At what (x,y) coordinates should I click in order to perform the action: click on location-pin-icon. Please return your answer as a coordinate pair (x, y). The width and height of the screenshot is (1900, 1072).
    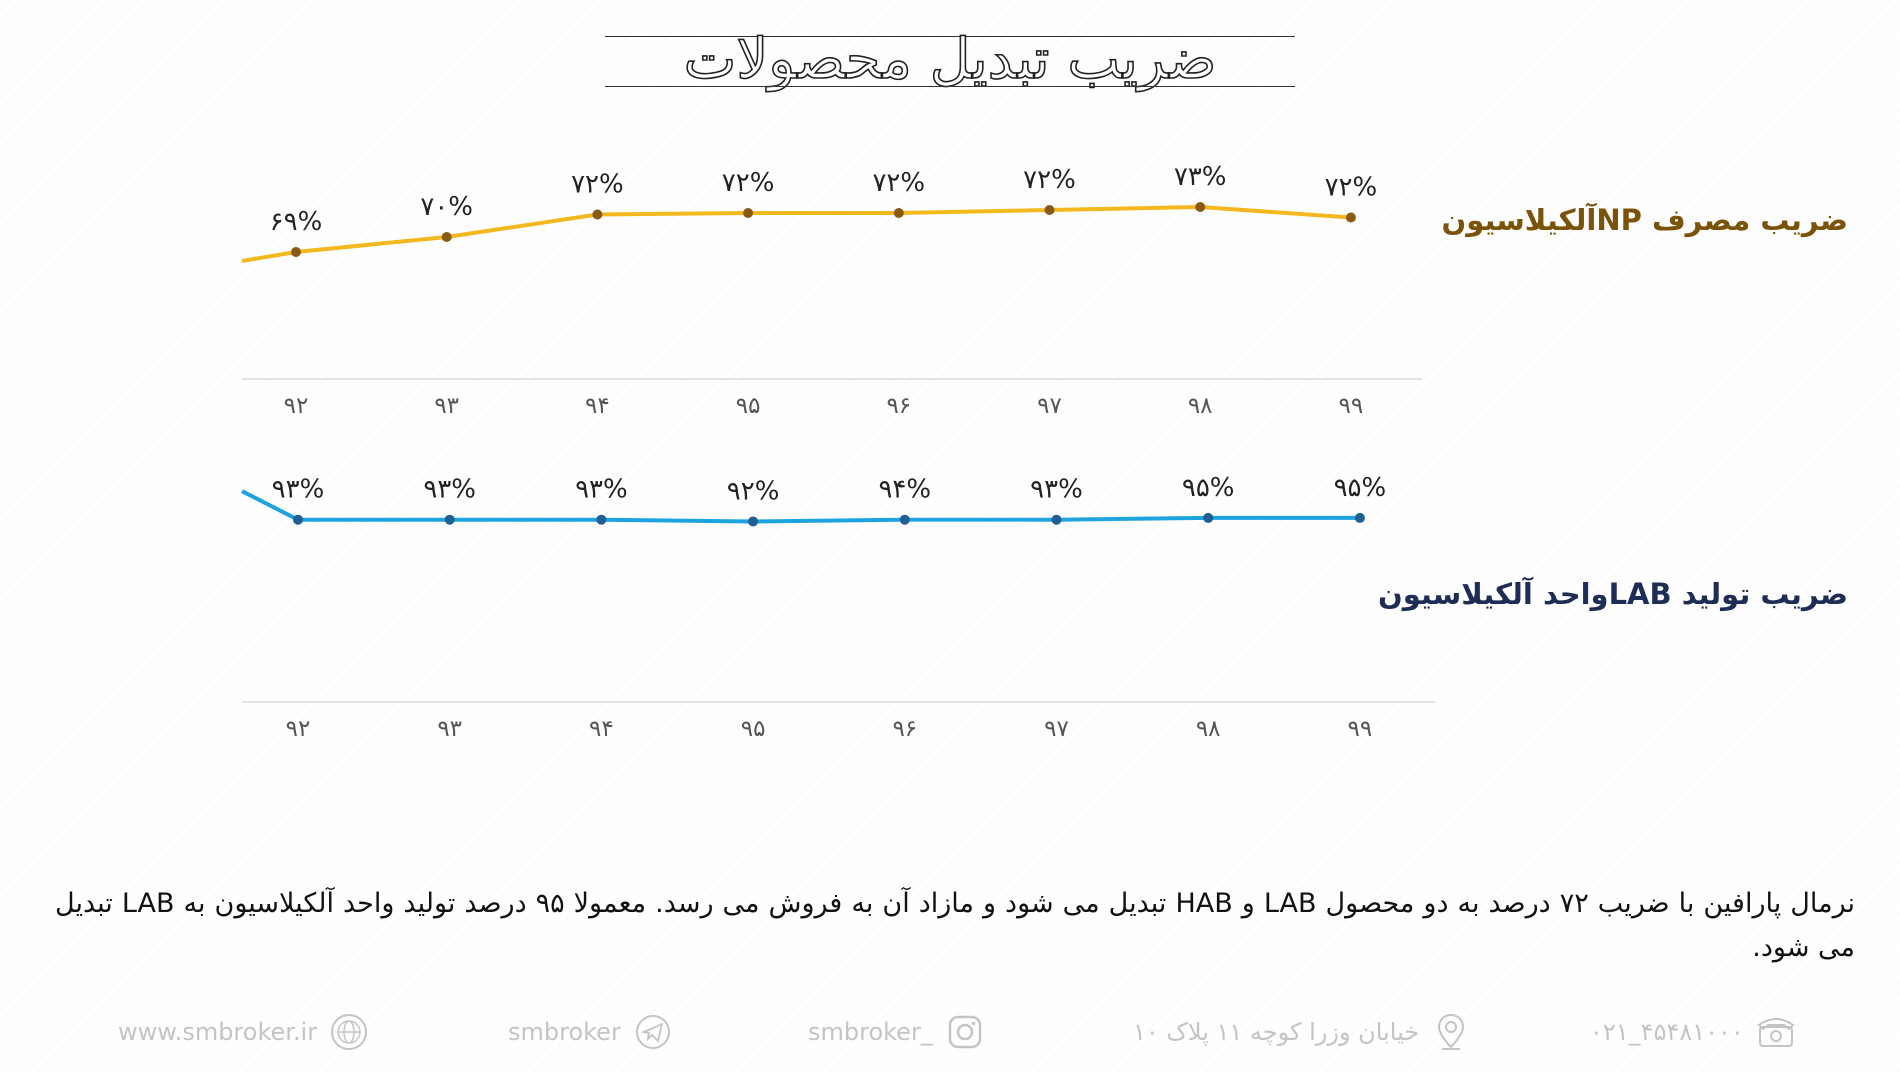
    Looking at the image, I should click on (1451, 1032).